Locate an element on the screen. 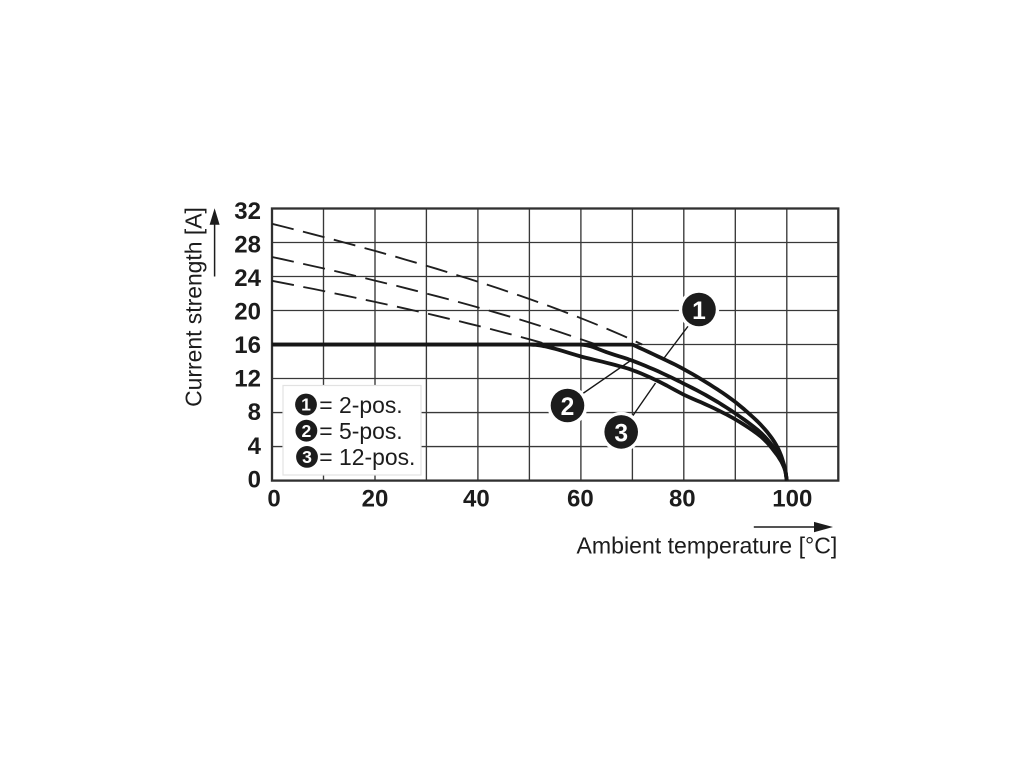 The image size is (1020, 765). svg-text: 16 is located at coordinates (247, 345).